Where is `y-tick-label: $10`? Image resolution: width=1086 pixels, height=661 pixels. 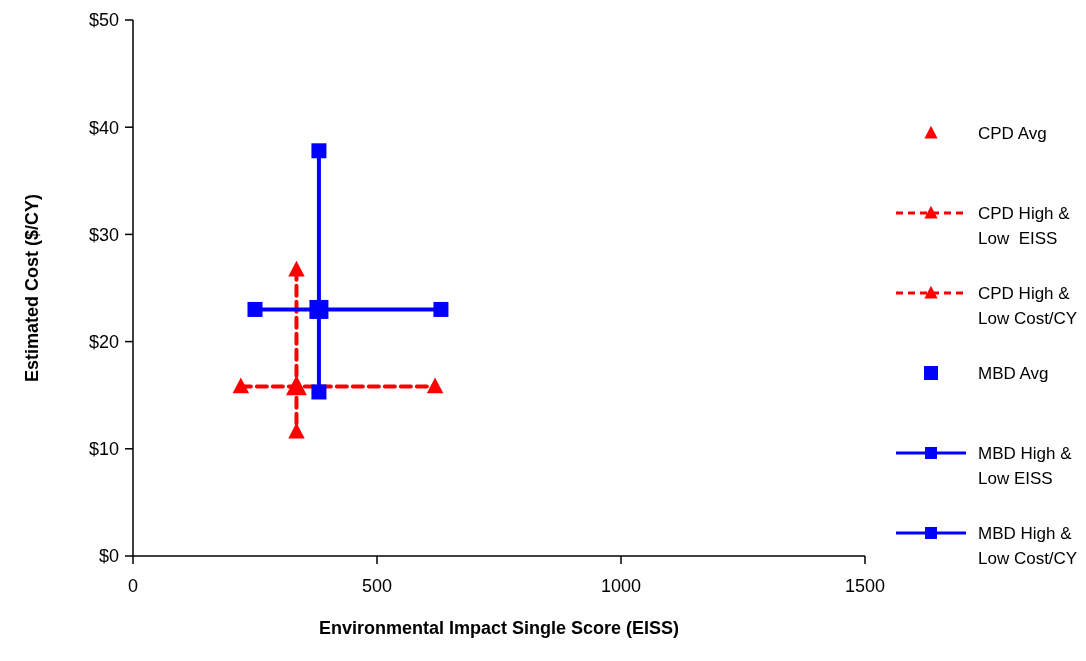 y-tick-label: $10 is located at coordinates (103, 449).